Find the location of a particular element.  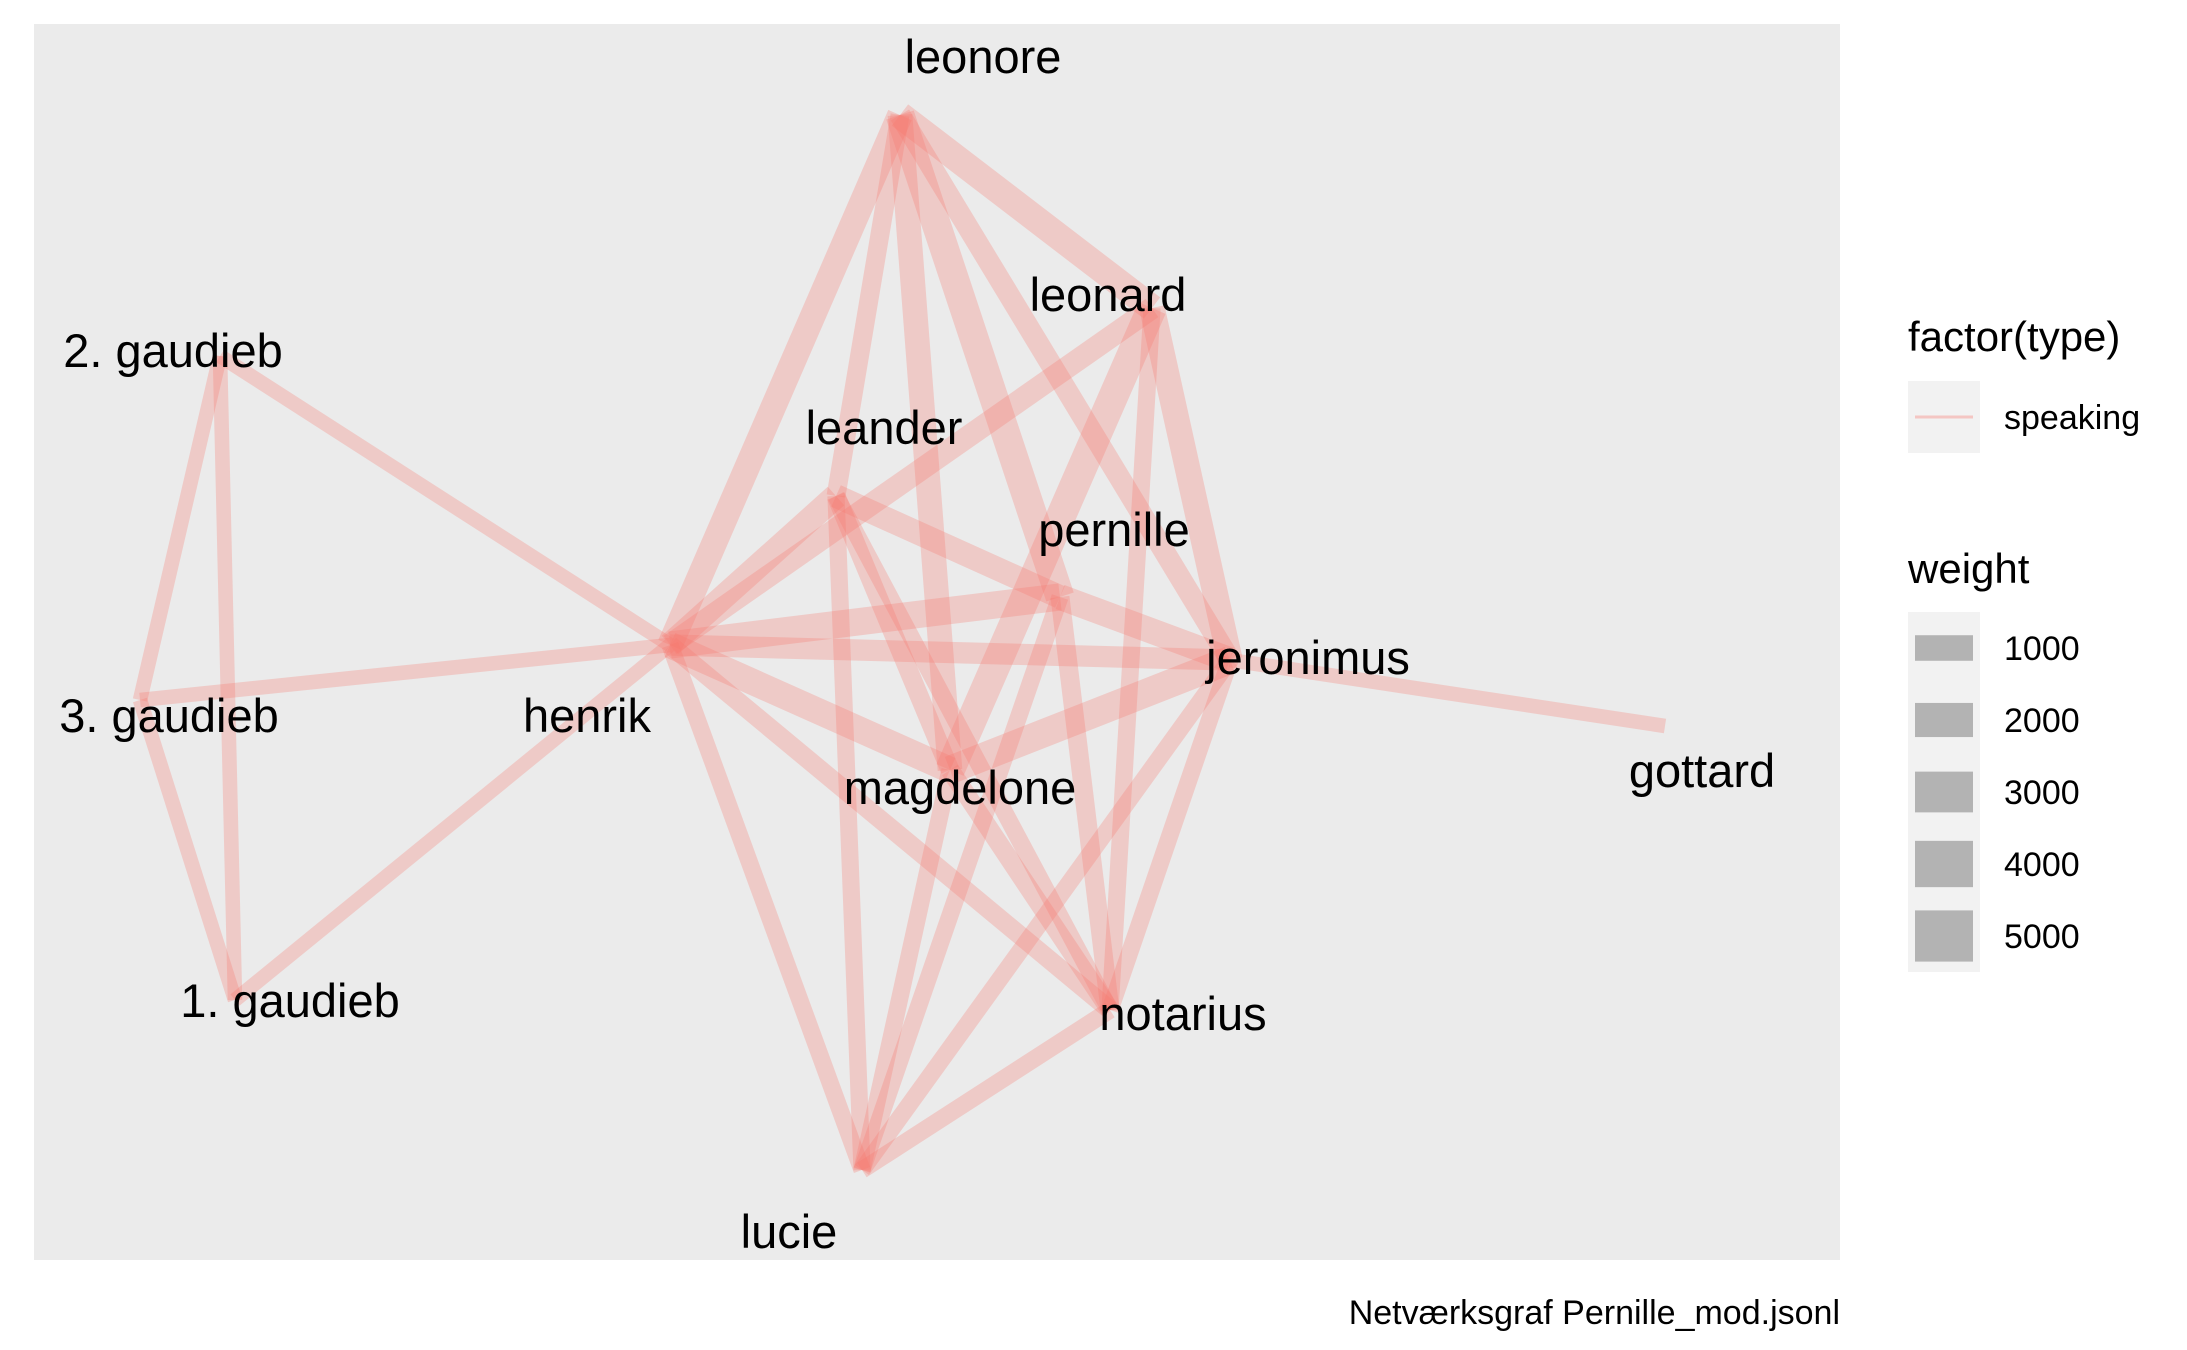

legend-colour-key-background is located at coordinates (1944, 417).